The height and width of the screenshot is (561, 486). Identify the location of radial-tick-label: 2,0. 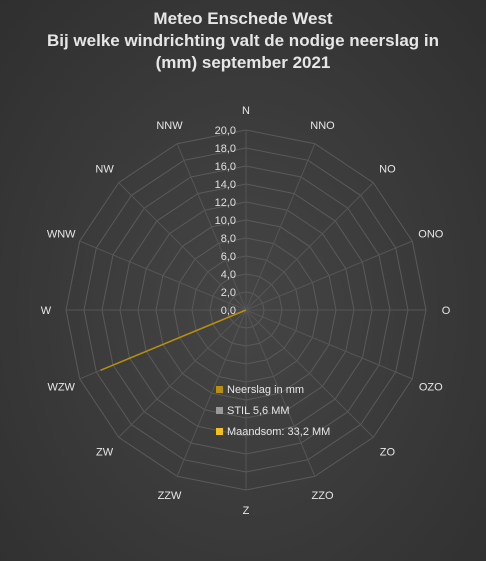
(228, 293).